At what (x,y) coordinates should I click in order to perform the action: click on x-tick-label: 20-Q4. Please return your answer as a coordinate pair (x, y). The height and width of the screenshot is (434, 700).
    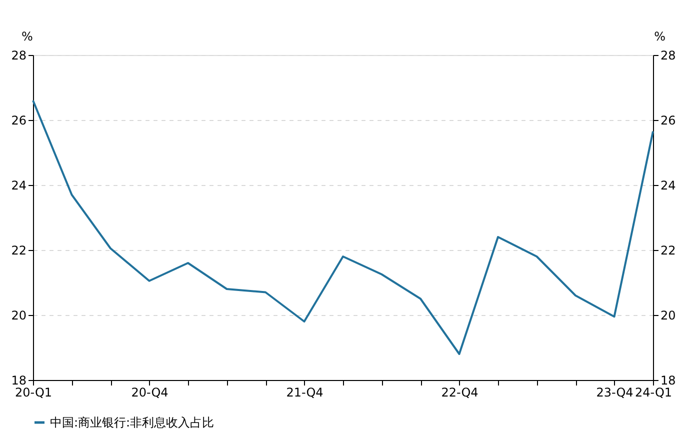
    Looking at the image, I should click on (149, 393).